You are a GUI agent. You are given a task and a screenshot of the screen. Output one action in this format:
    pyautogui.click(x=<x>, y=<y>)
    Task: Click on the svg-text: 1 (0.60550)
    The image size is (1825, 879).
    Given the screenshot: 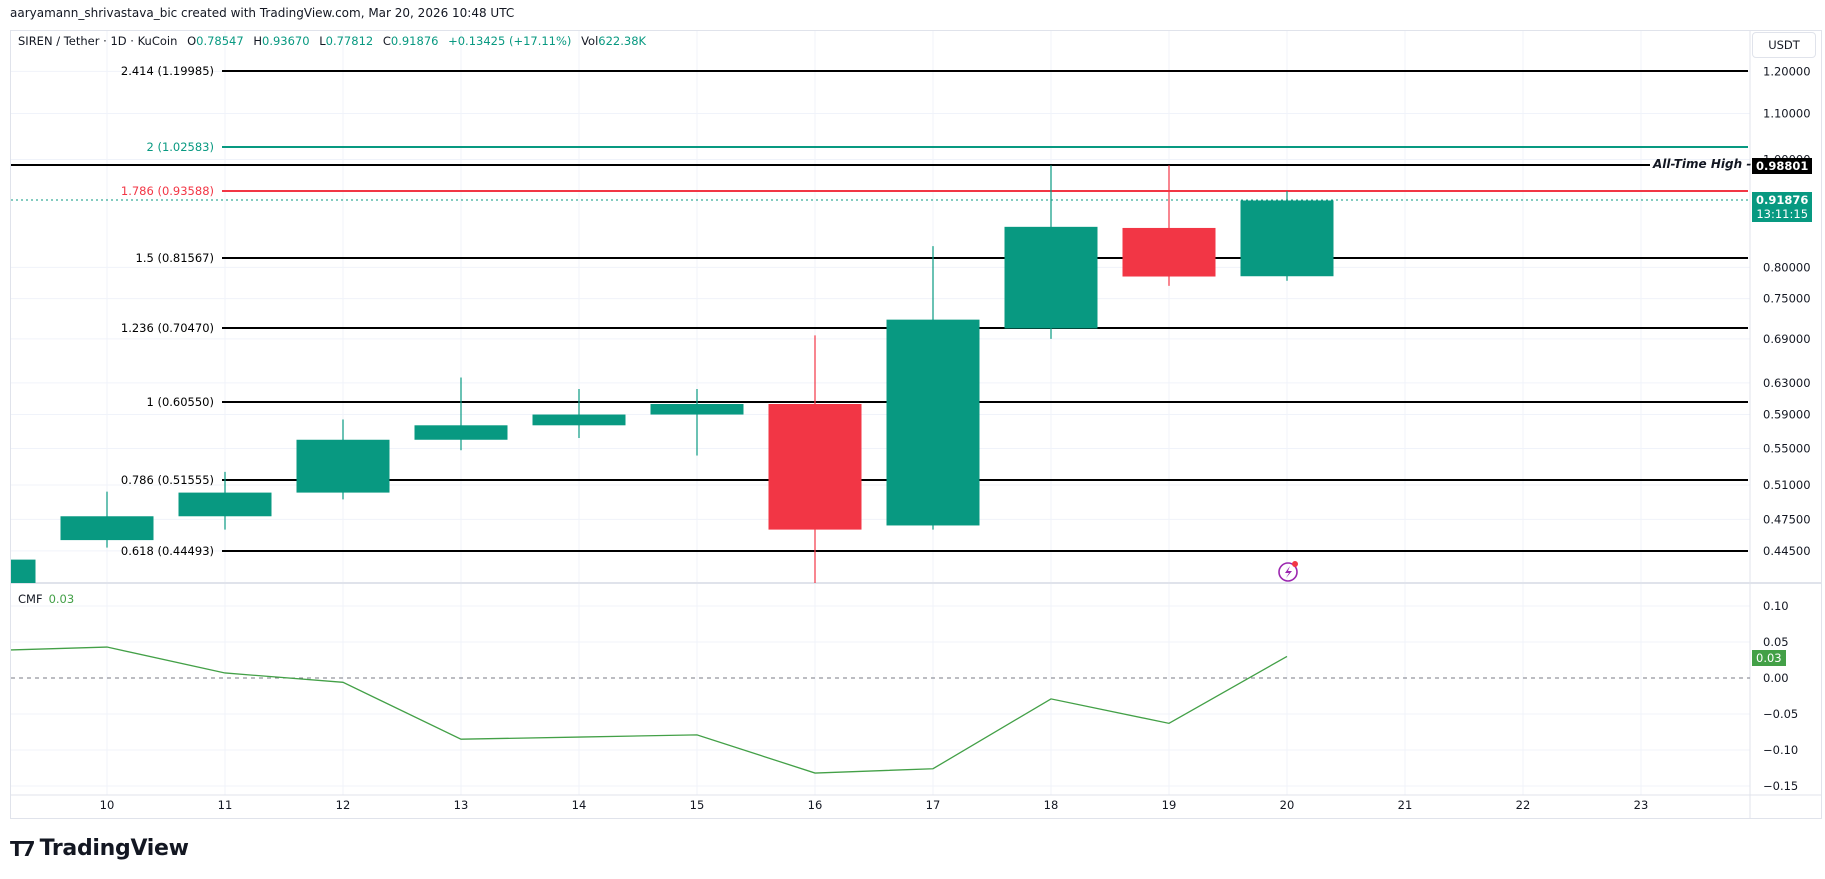 What is the action you would take?
    pyautogui.click(x=180, y=402)
    